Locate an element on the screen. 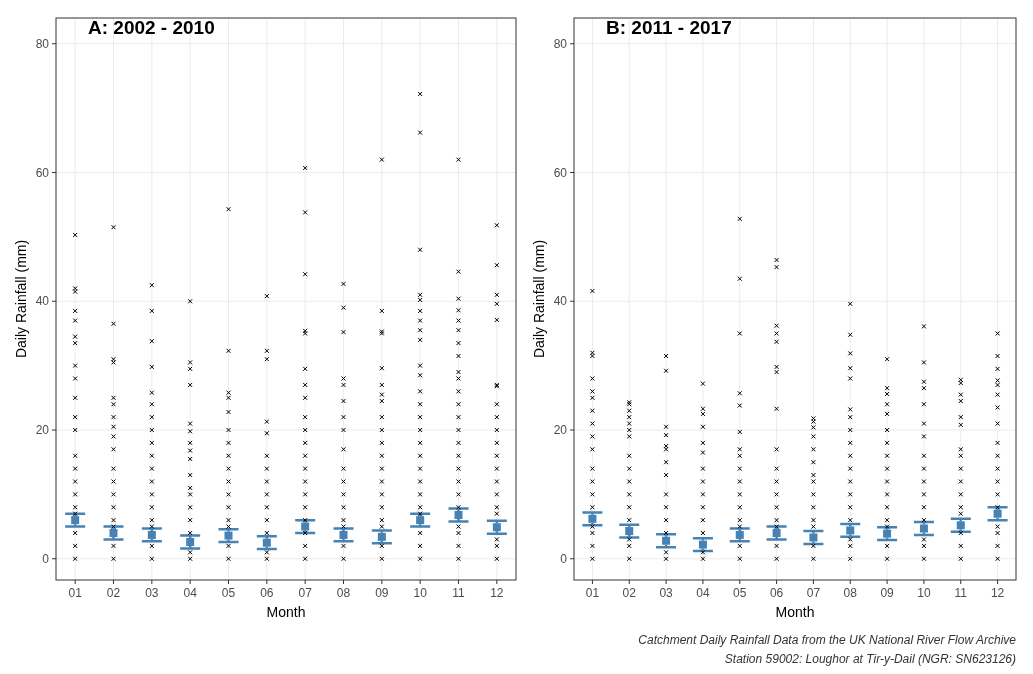 The width and height of the screenshot is (1033, 674). text: Station 59002: Loughor at Tir-y-Dail (NGR: SN623126) is located at coordinates (870, 659).